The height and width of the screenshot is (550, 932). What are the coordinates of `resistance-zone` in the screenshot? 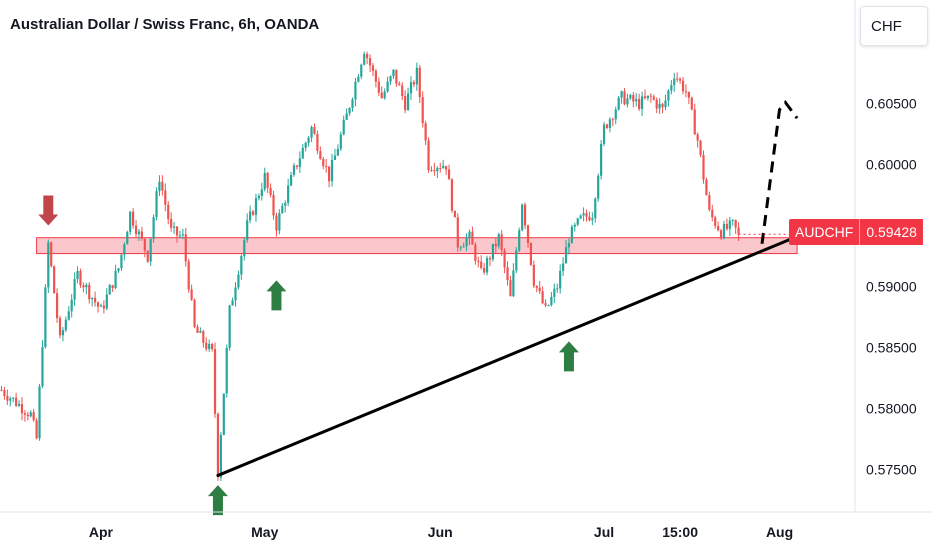 It's located at (417, 246).